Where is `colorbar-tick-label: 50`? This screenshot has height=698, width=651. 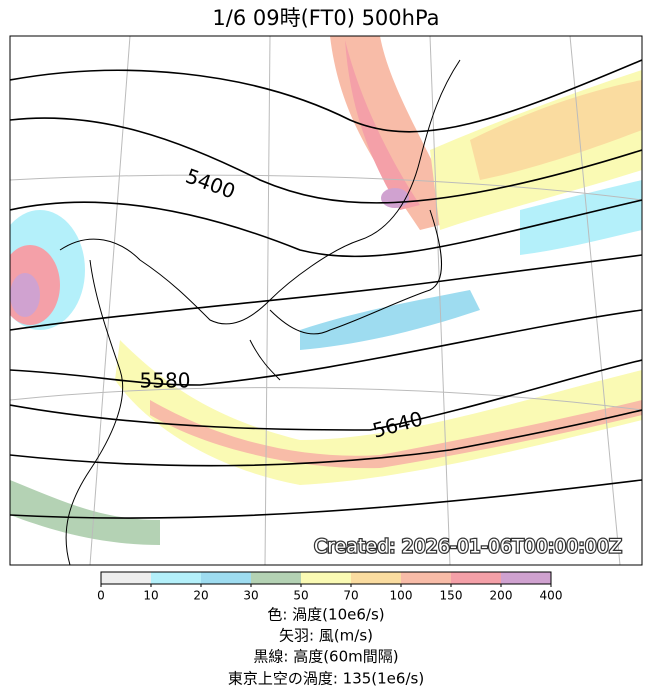 colorbar-tick-label: 50 is located at coordinates (300, 596).